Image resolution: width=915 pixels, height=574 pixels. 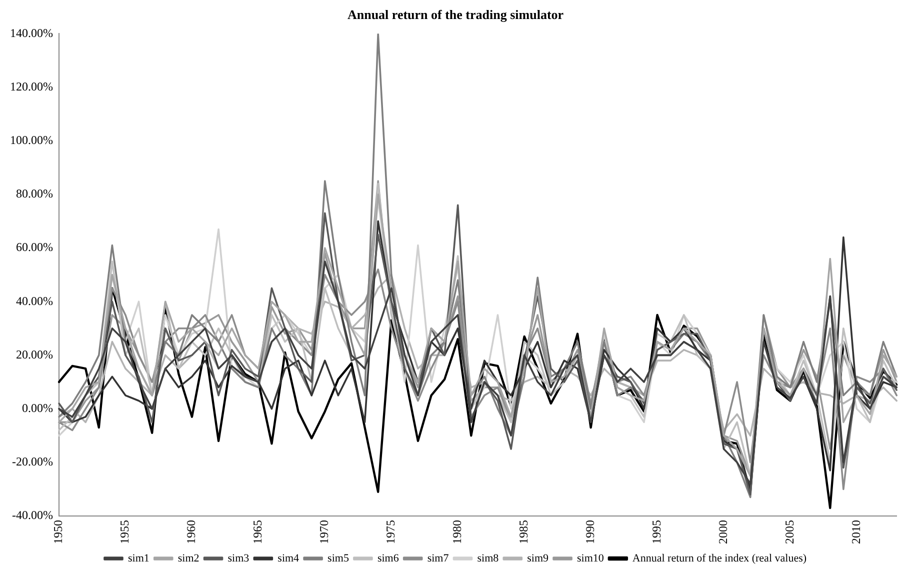 What do you see at coordinates (37, 407) in the screenshot?
I see `y-tick-label: 0.00%` at bounding box center [37, 407].